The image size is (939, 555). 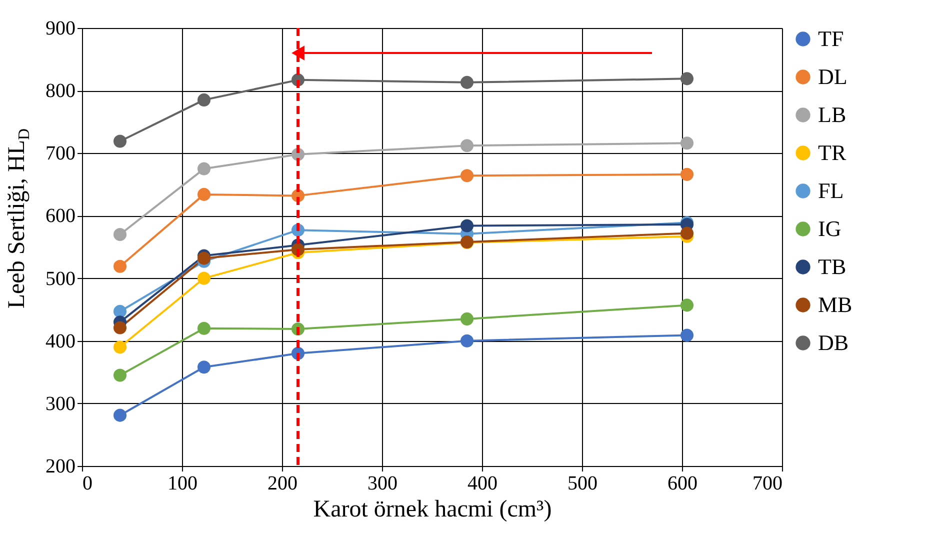 What do you see at coordinates (183, 483) in the screenshot?
I see `x-tick-label: 100` at bounding box center [183, 483].